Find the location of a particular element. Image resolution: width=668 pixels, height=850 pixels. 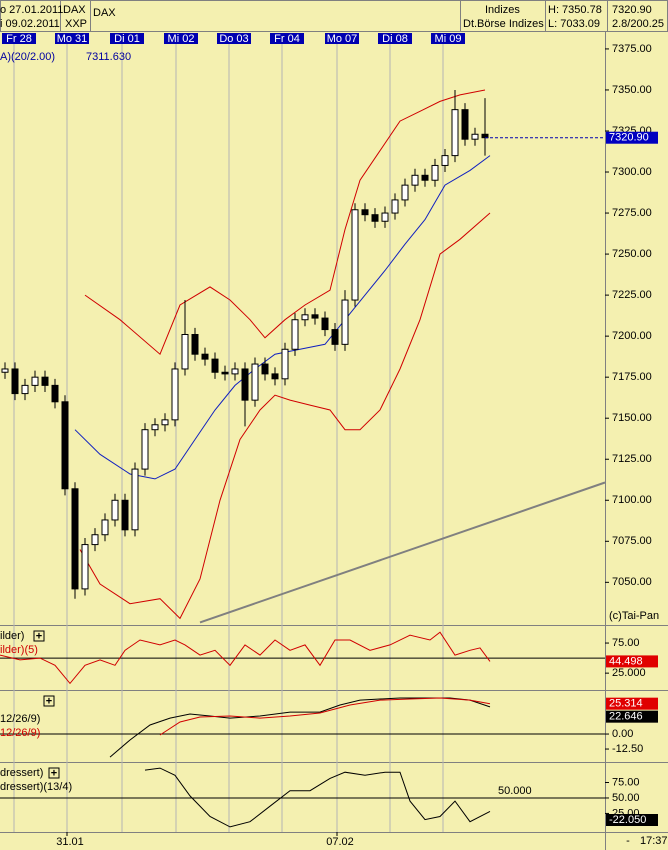

y-tick-label: -12.50 is located at coordinates (627, 749).